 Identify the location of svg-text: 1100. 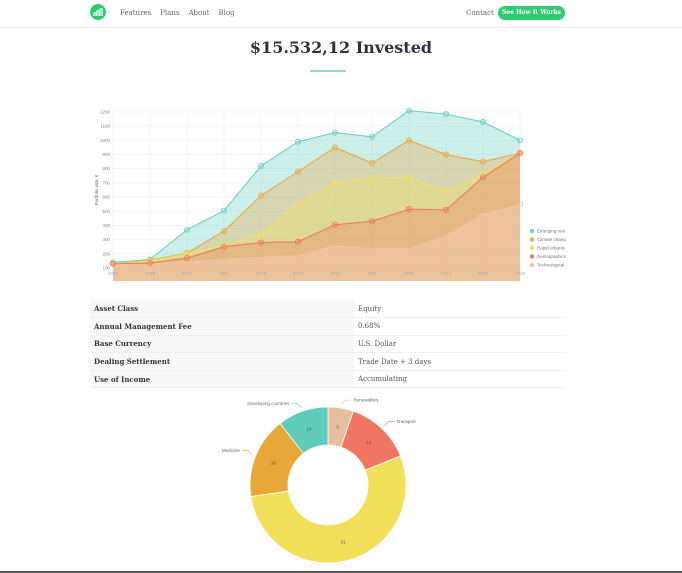
(105, 126).